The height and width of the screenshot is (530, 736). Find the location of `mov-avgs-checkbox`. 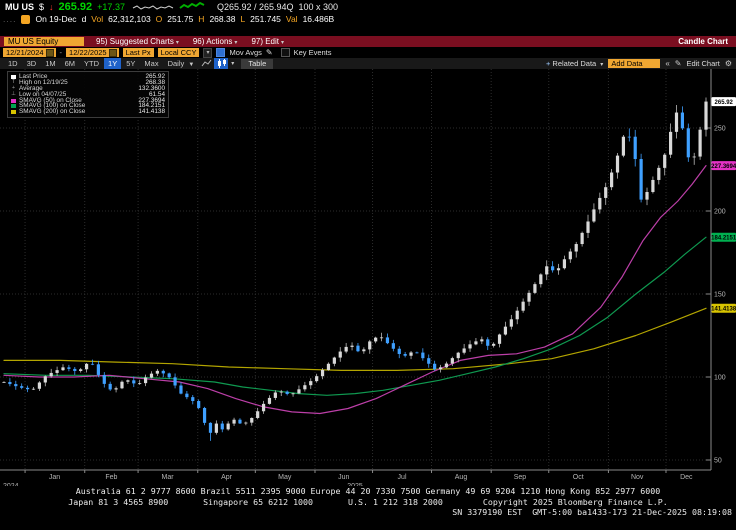

mov-avgs-checkbox is located at coordinates (221, 52).